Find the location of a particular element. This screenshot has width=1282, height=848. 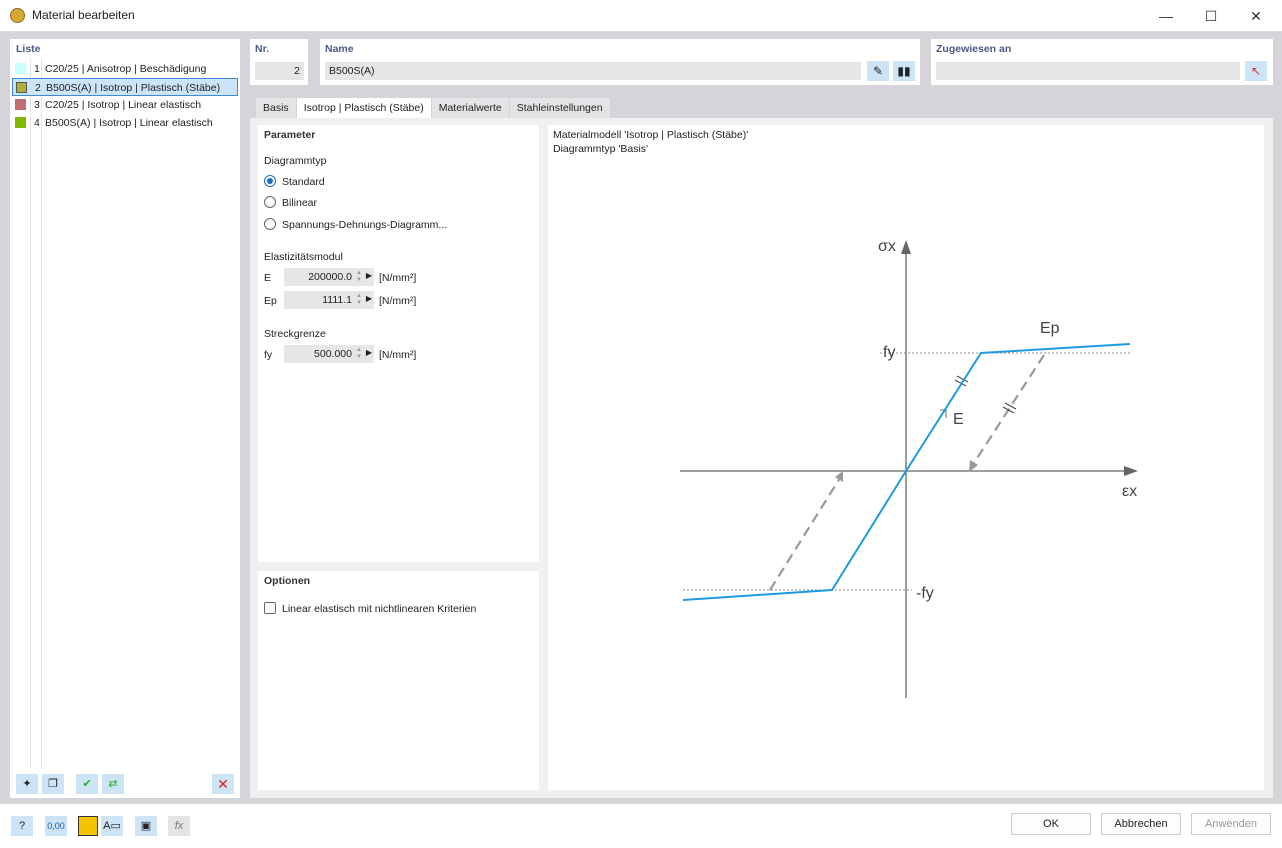

item-label: C20/25 | Isotrop | Linear elastisch is located at coordinates (123, 105).